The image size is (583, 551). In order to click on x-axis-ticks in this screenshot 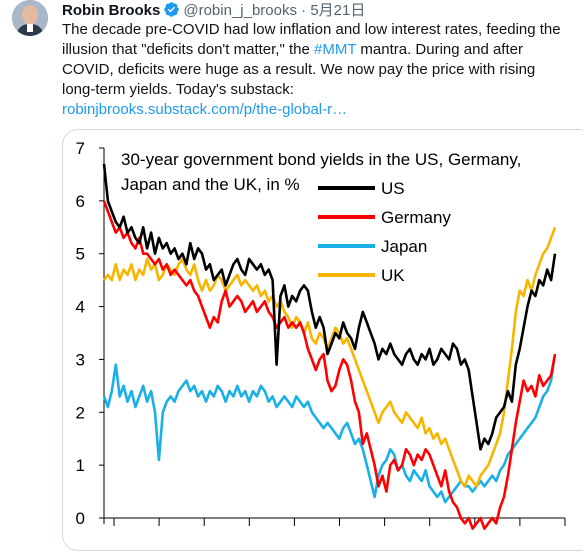, I will do `click(339, 522)`.